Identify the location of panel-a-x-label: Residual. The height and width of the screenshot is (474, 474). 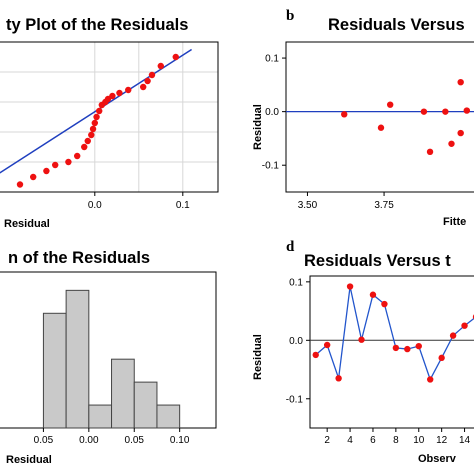
(27, 224).